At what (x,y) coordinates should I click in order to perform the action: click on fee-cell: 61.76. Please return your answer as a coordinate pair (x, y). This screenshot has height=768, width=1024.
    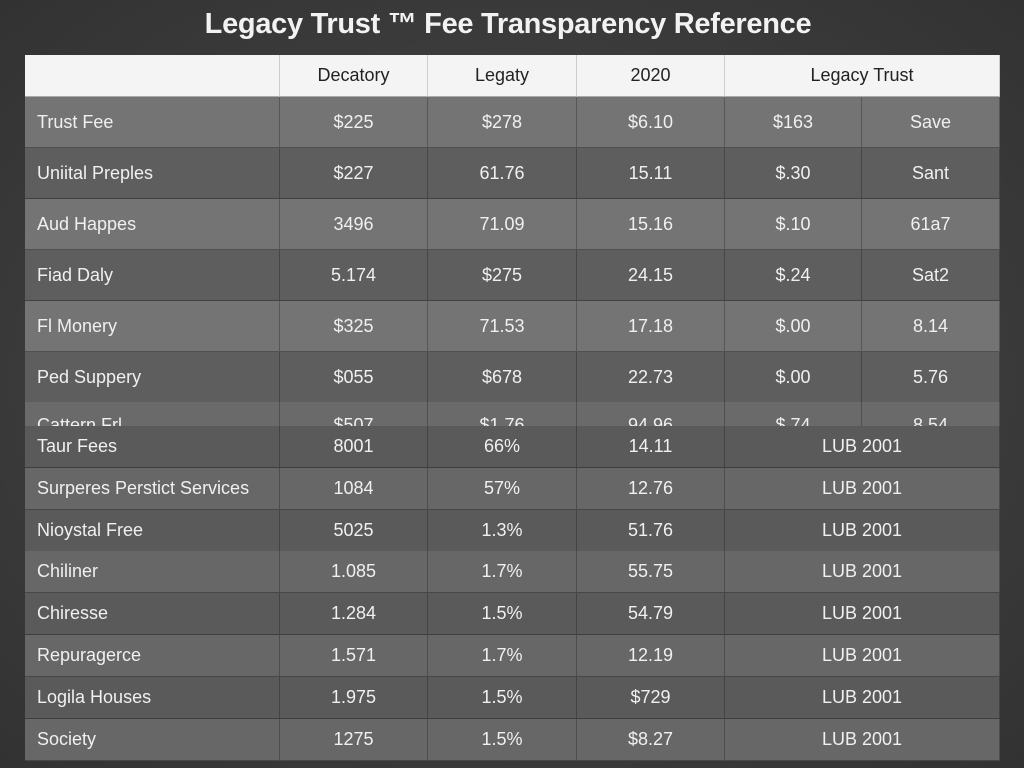
    Looking at the image, I should click on (502, 173).